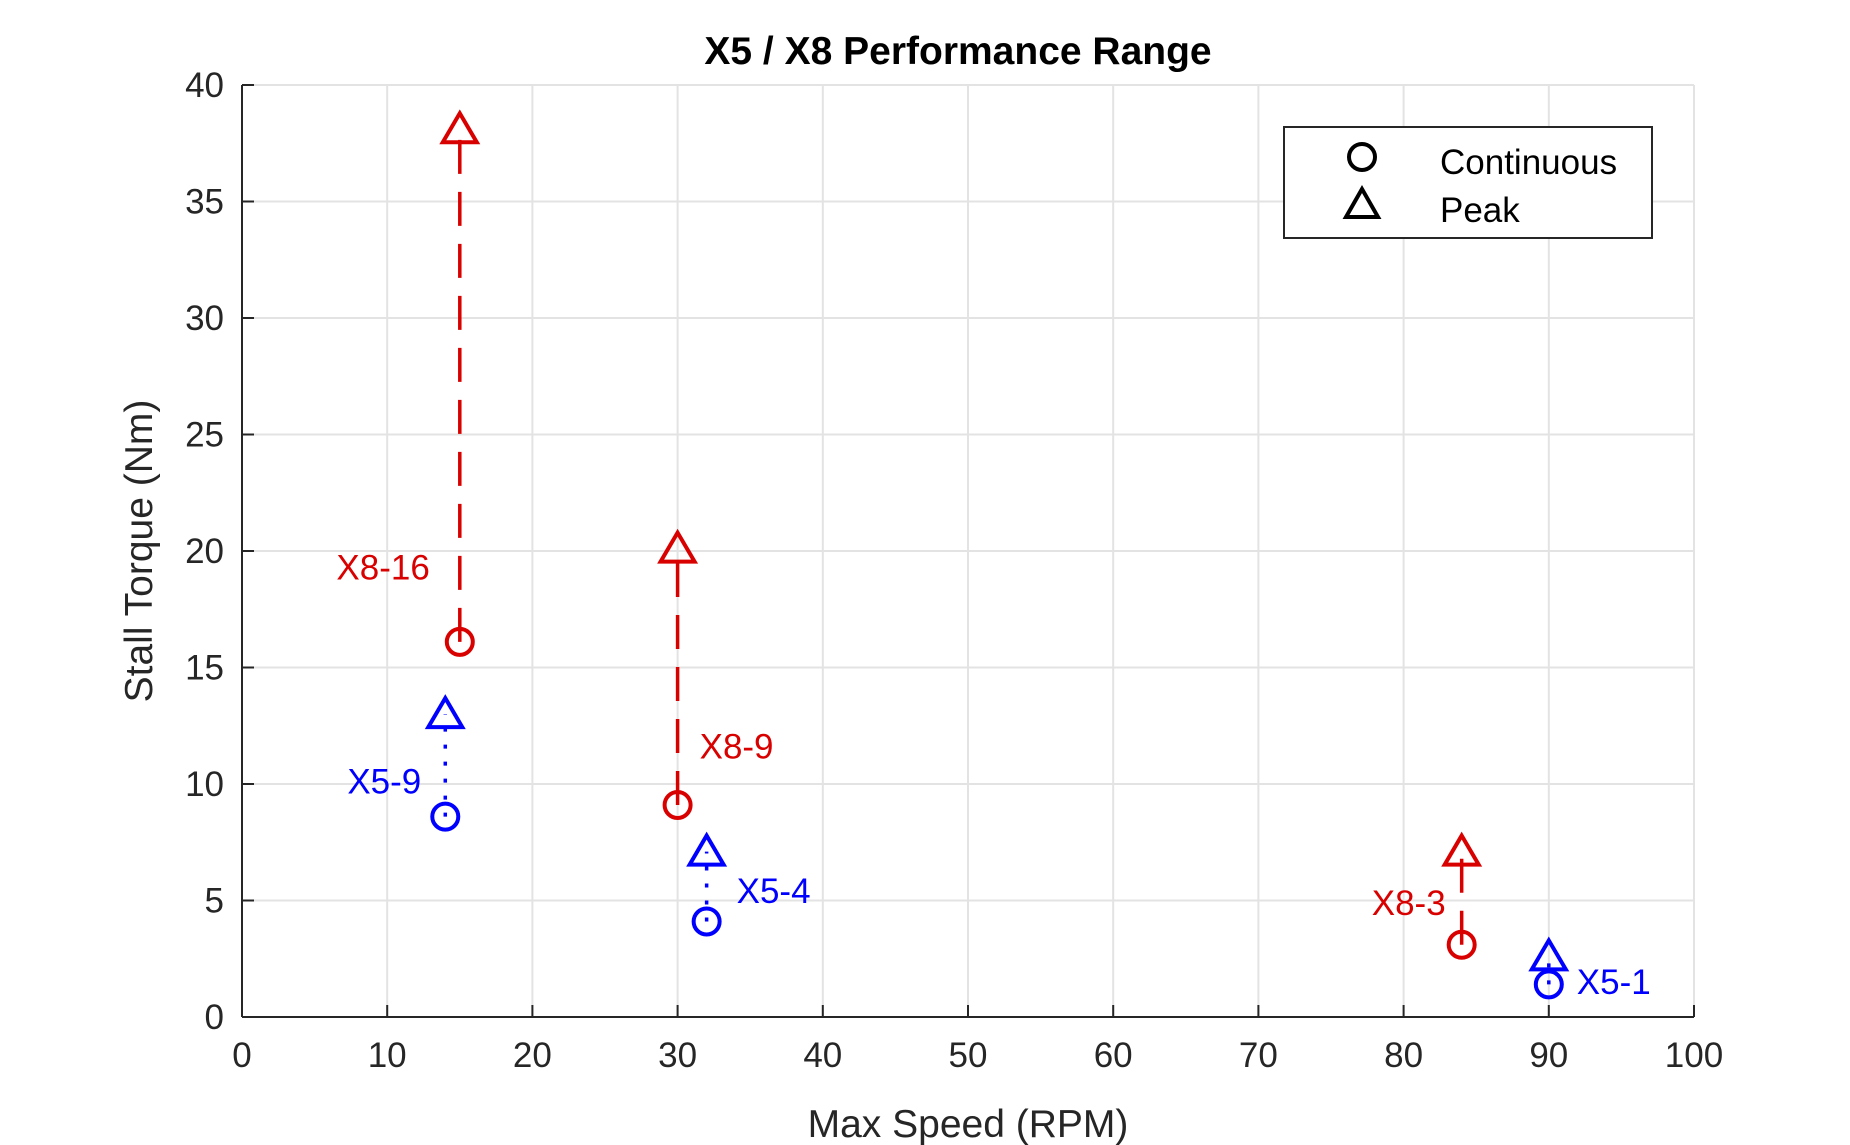 This screenshot has width=1850, height=1145. Describe the element at coordinates (204, 85) in the screenshot. I see `y-tick-label: 40` at that location.